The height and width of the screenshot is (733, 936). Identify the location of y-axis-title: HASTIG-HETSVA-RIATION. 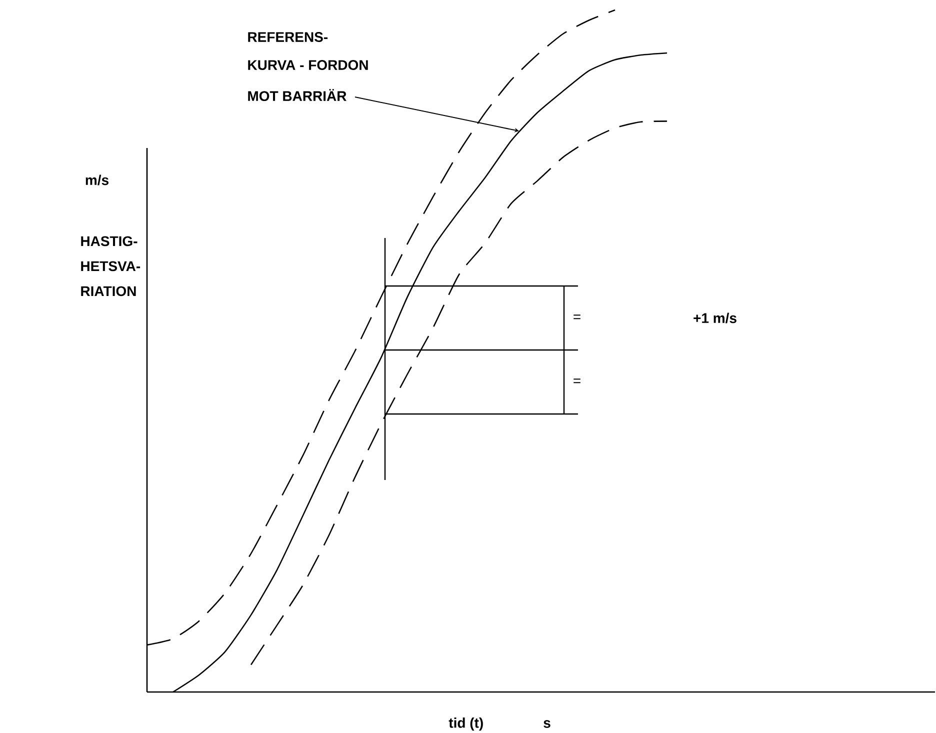
(110, 266).